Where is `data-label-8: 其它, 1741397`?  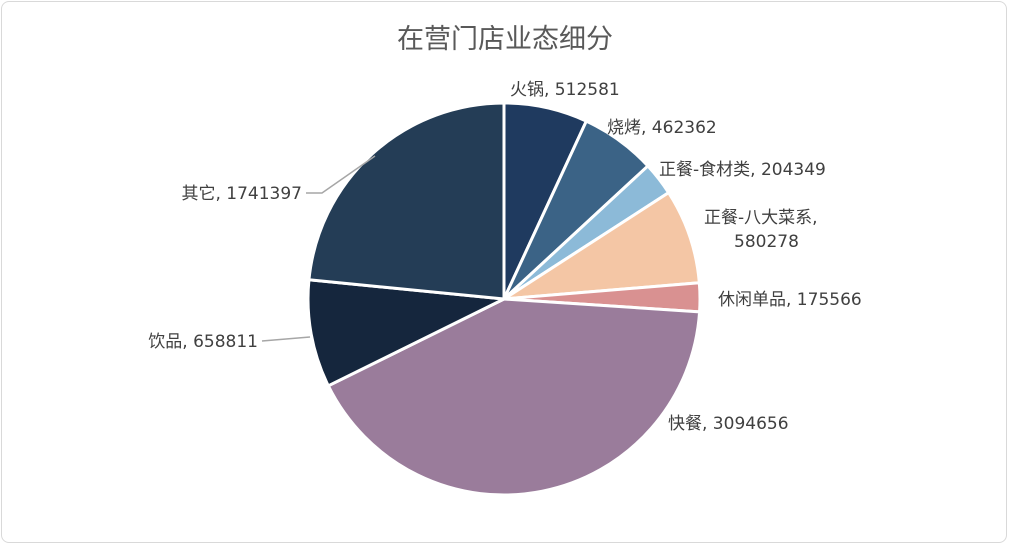
data-label-8: 其它, 1741397 is located at coordinates (241, 194).